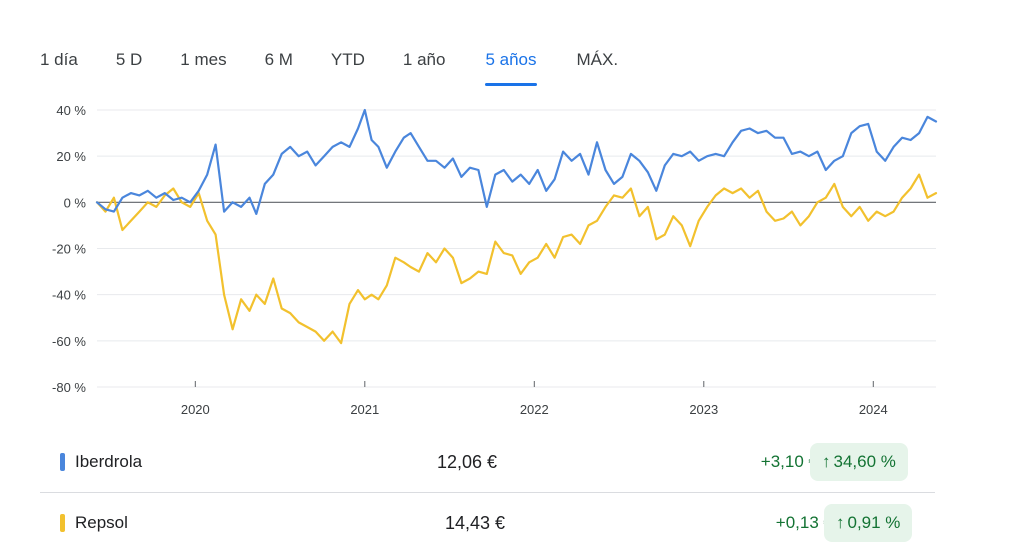 This screenshot has width=1027, height=554. Describe the element at coordinates (109, 461) in the screenshot. I see `stock-name: Iberdrola` at that location.